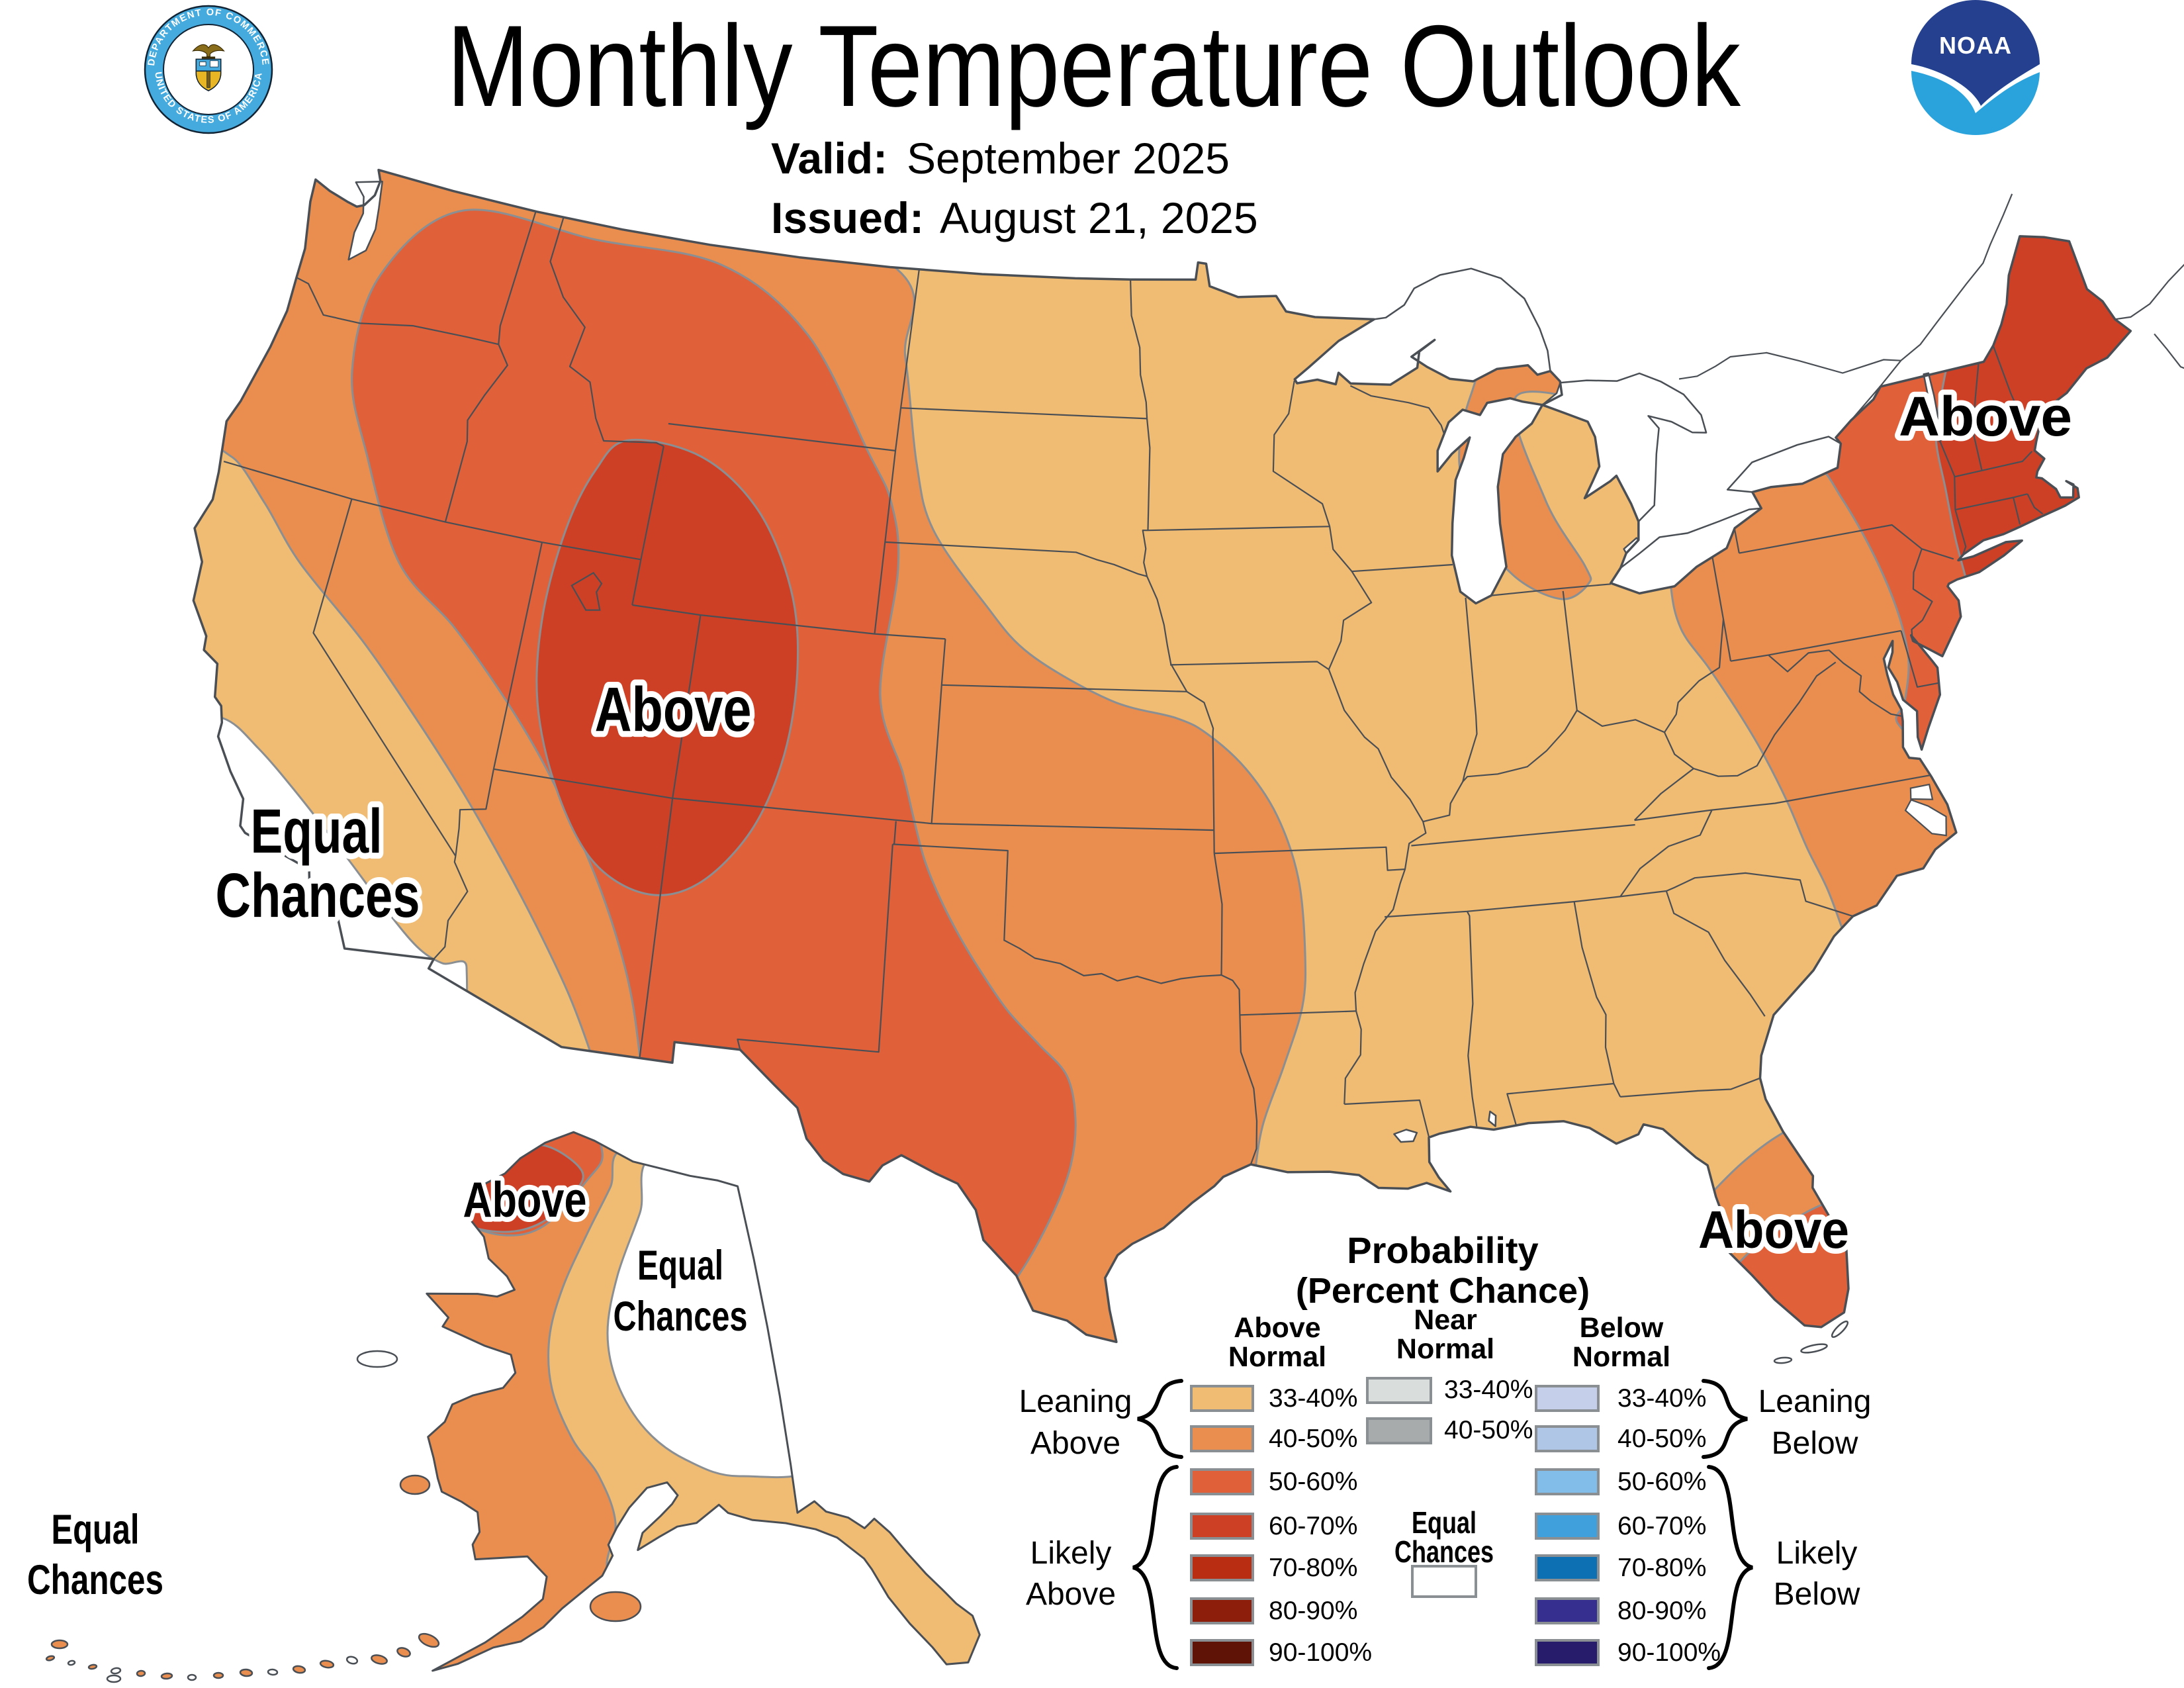 This screenshot has width=2184, height=1688. What do you see at coordinates (1976, 45) in the screenshot?
I see `svg-text: NOAA` at bounding box center [1976, 45].